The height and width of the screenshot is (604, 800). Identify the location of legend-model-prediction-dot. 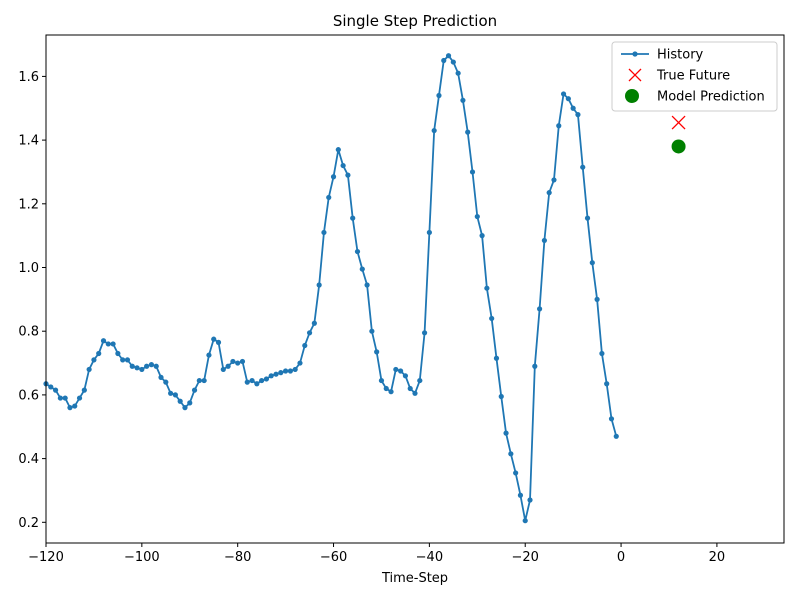
(632, 96).